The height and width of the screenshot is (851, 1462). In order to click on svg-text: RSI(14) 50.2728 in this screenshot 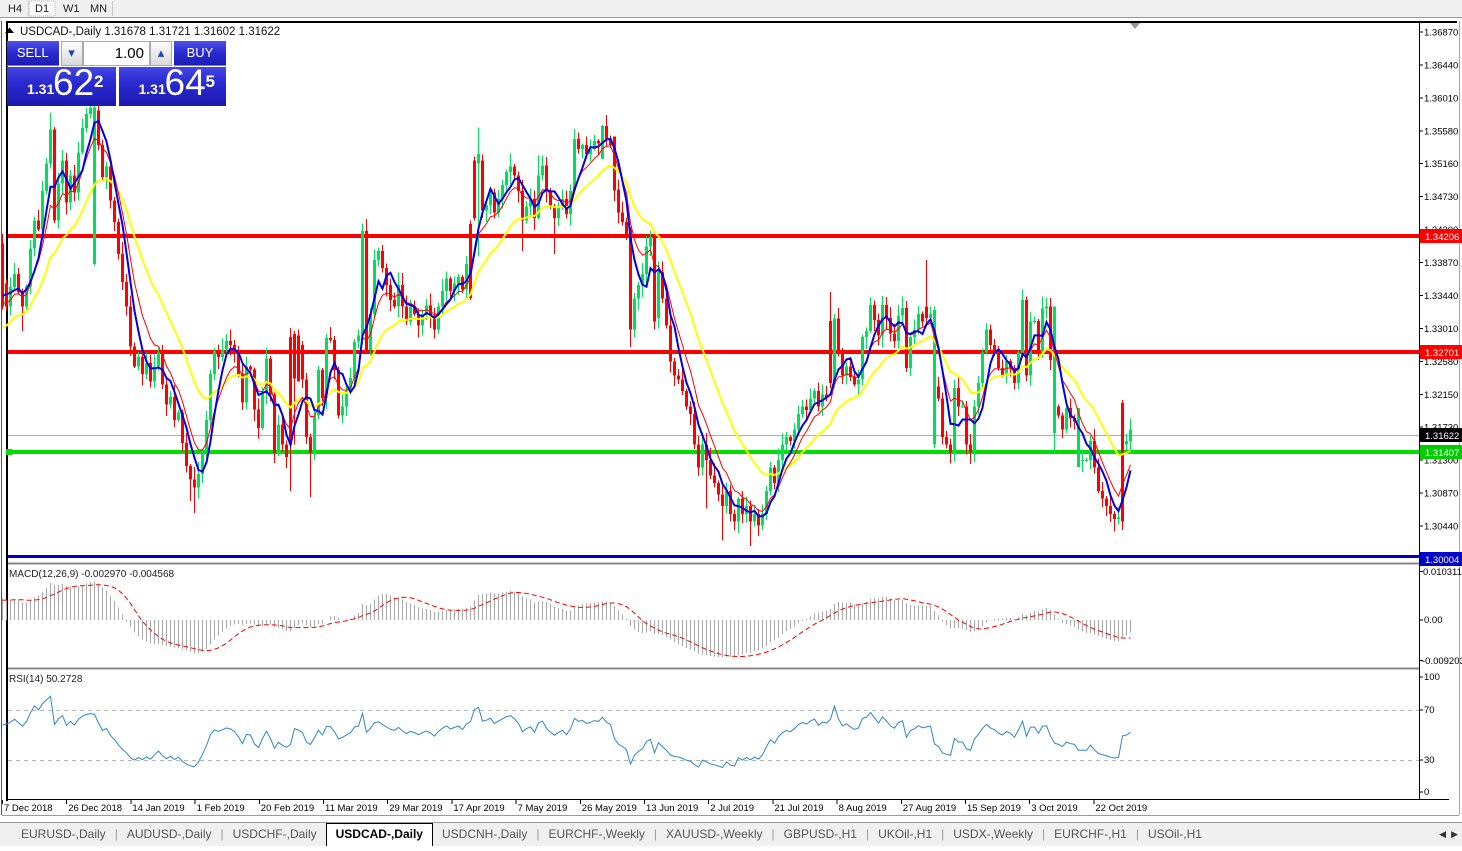, I will do `click(46, 679)`.